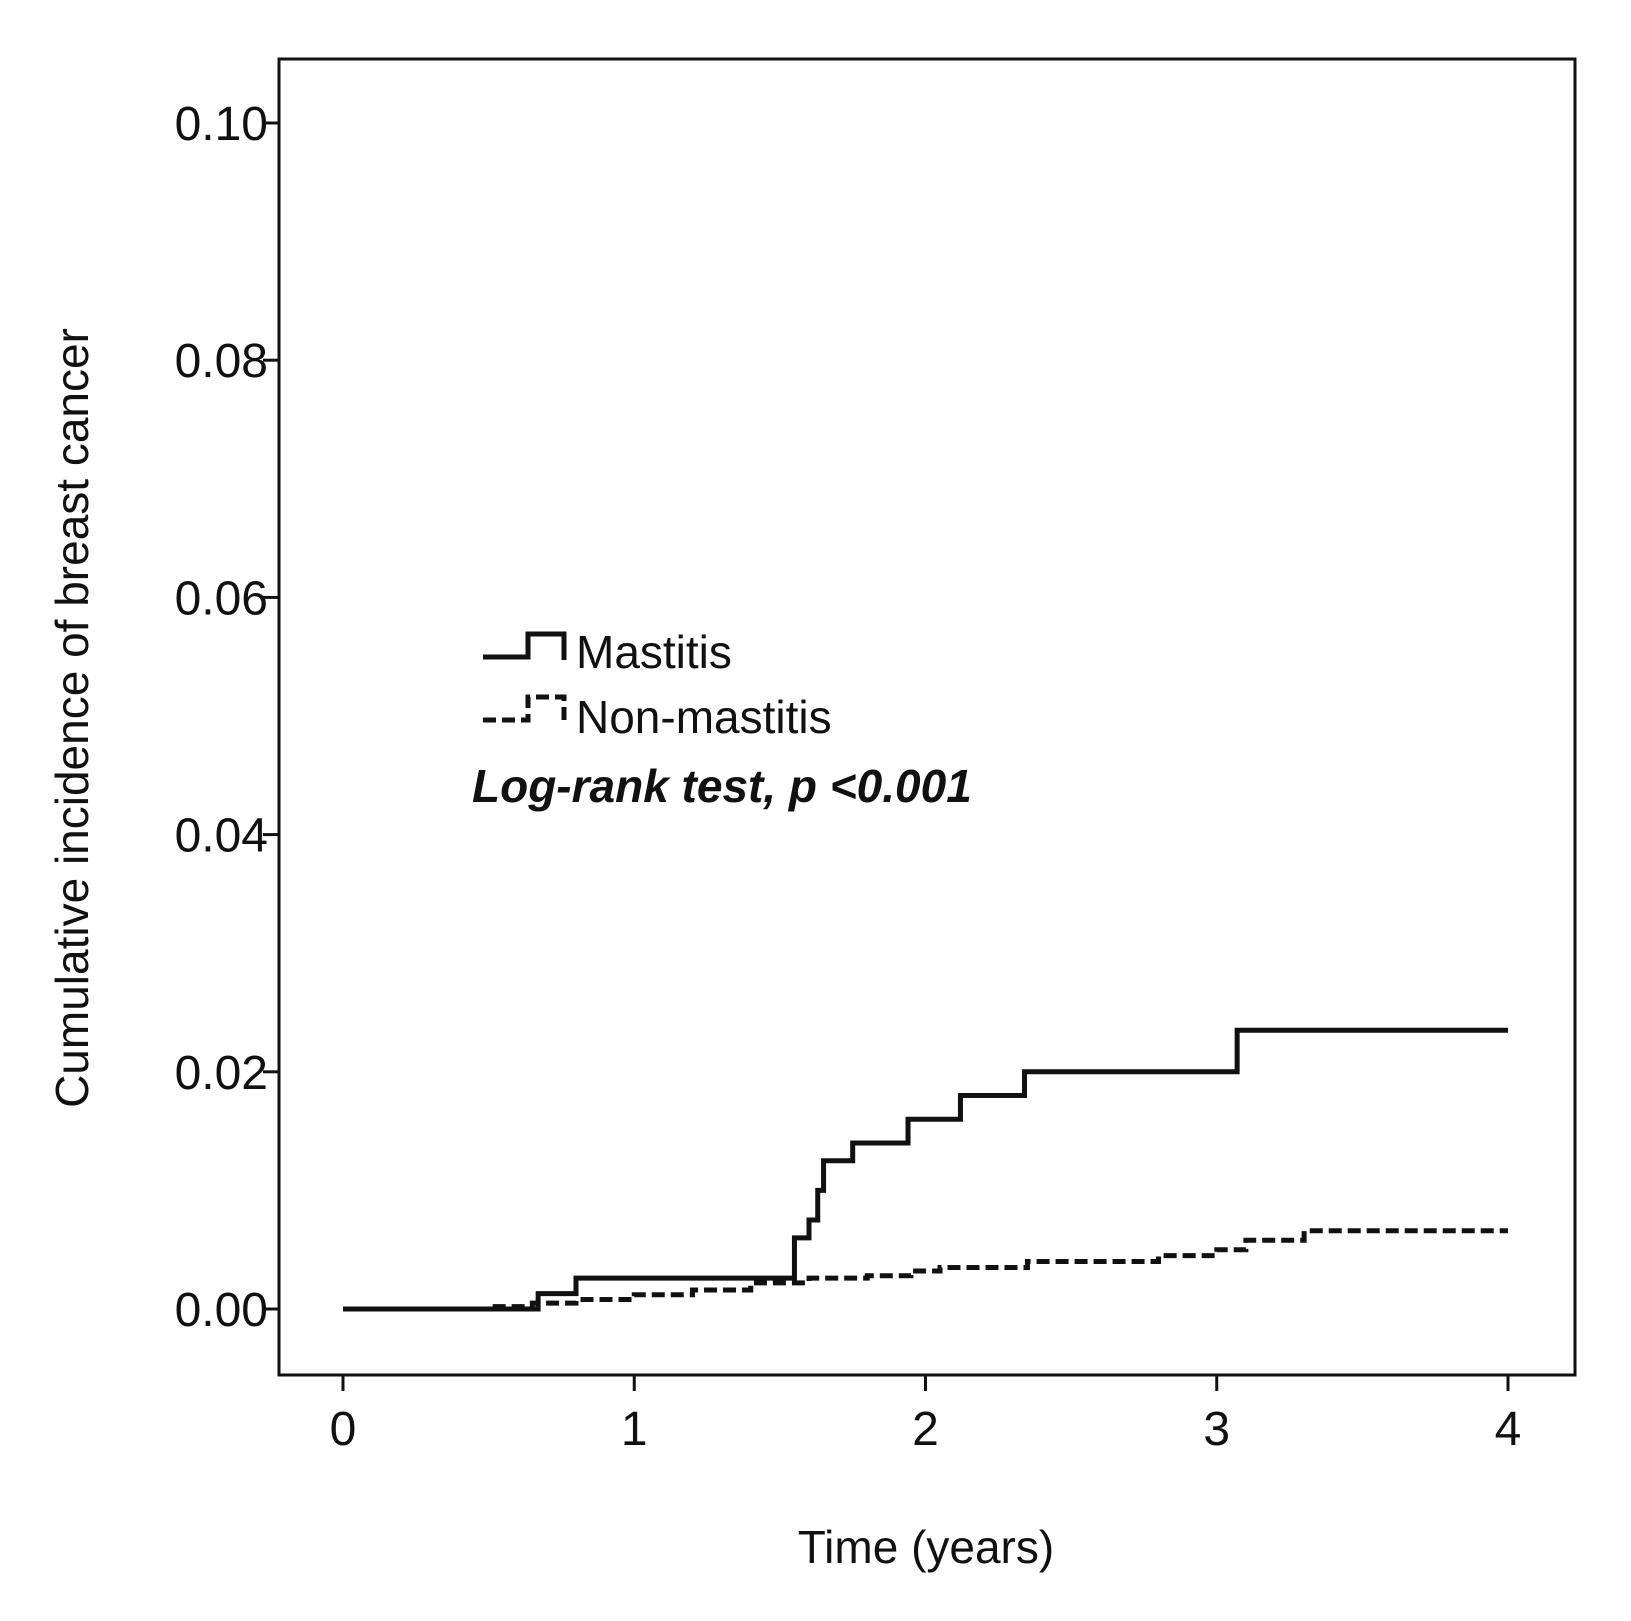  I want to click on log-rank-annotation: Log-rank test, p <0.001, so click(722, 786).